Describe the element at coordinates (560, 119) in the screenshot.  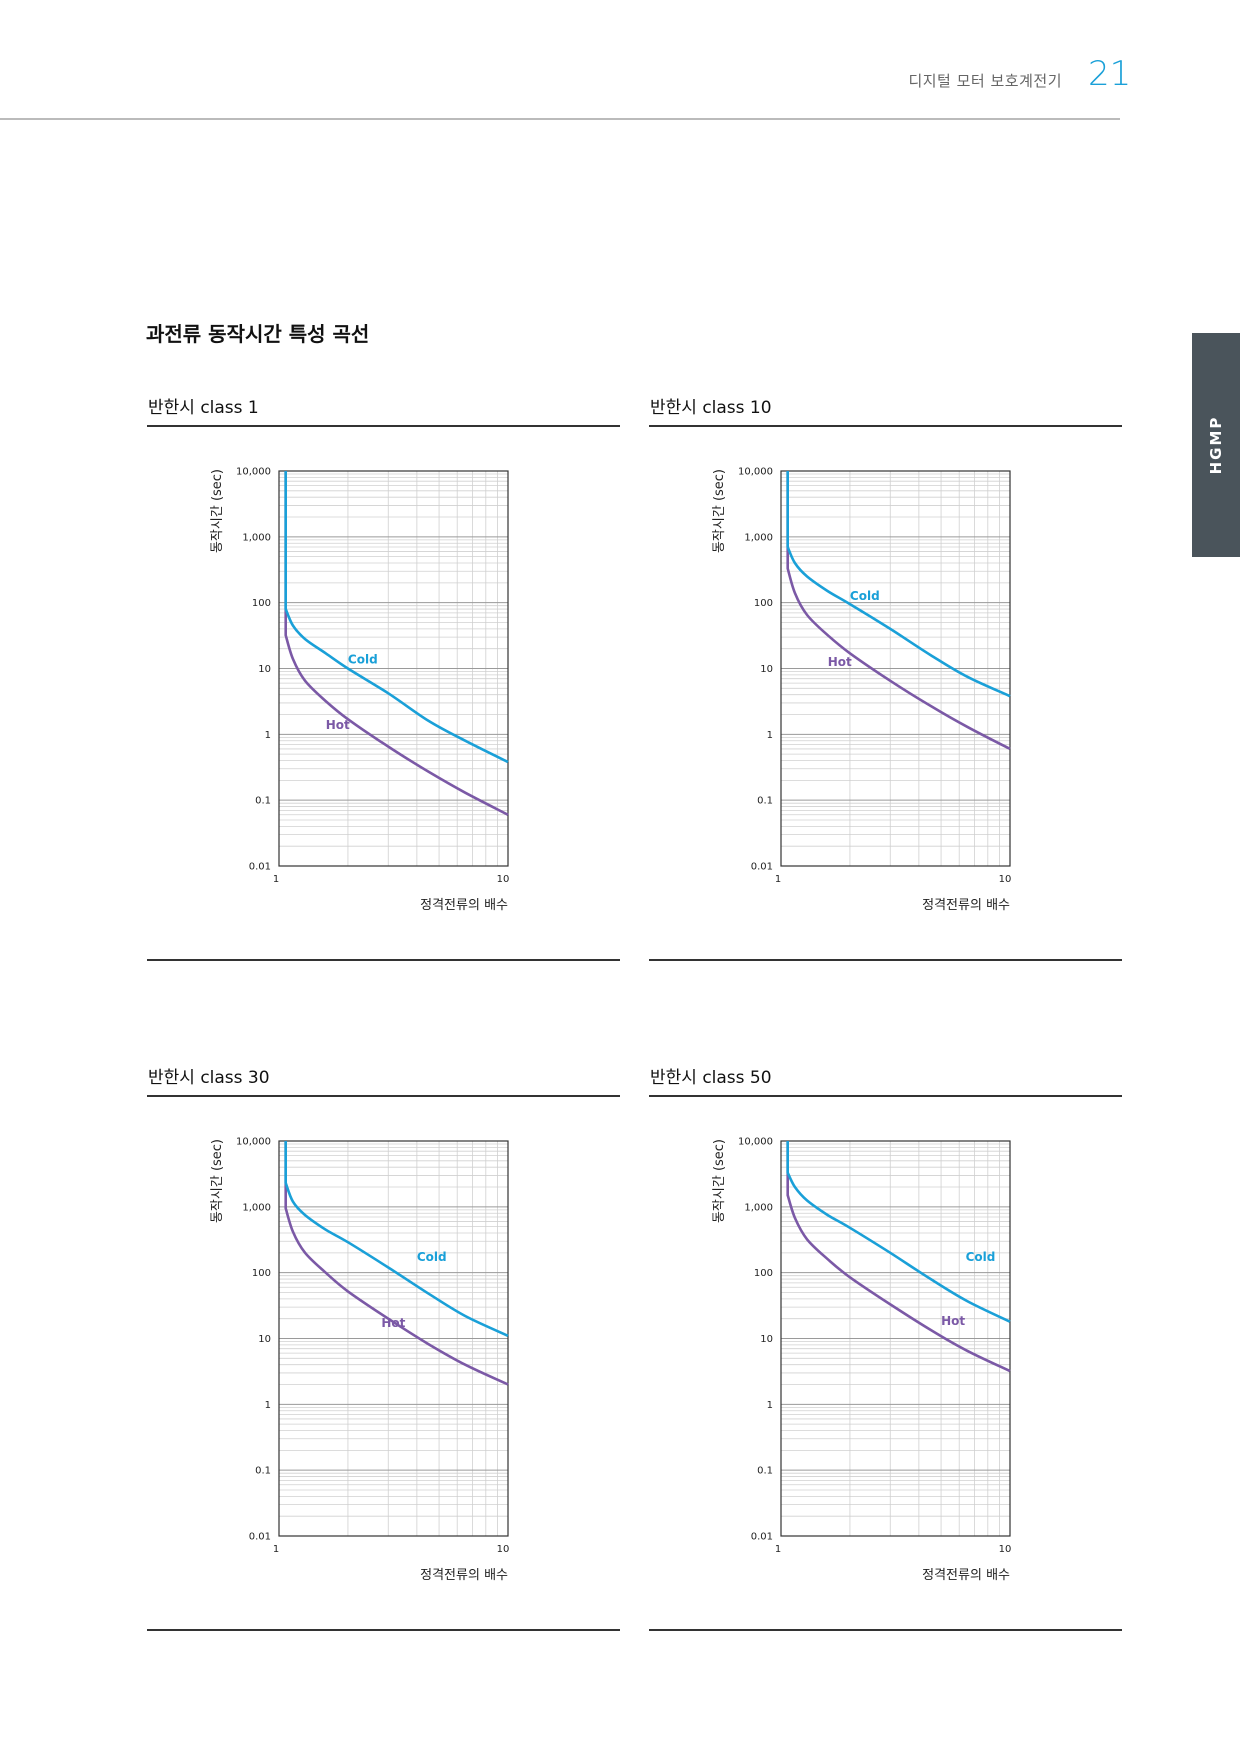
I see `header-divider` at that location.